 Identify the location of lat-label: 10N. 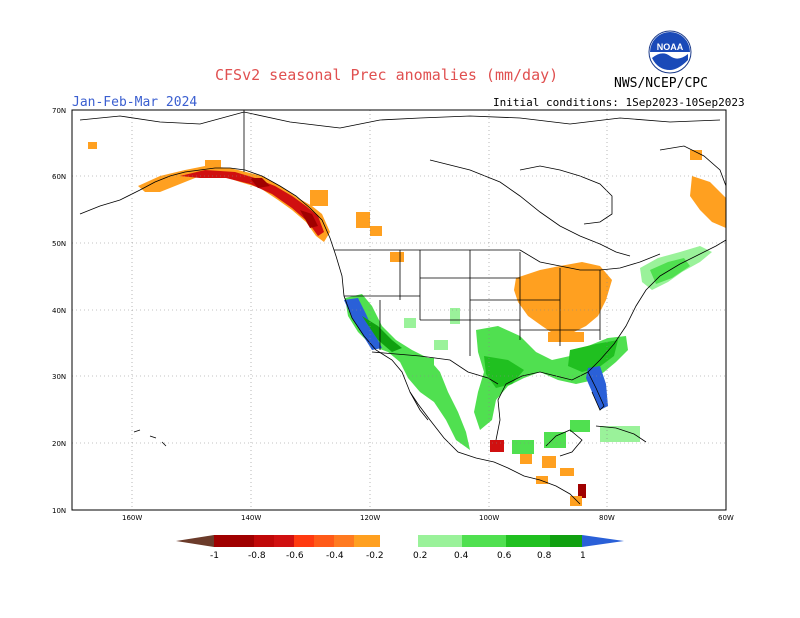
(59, 511).